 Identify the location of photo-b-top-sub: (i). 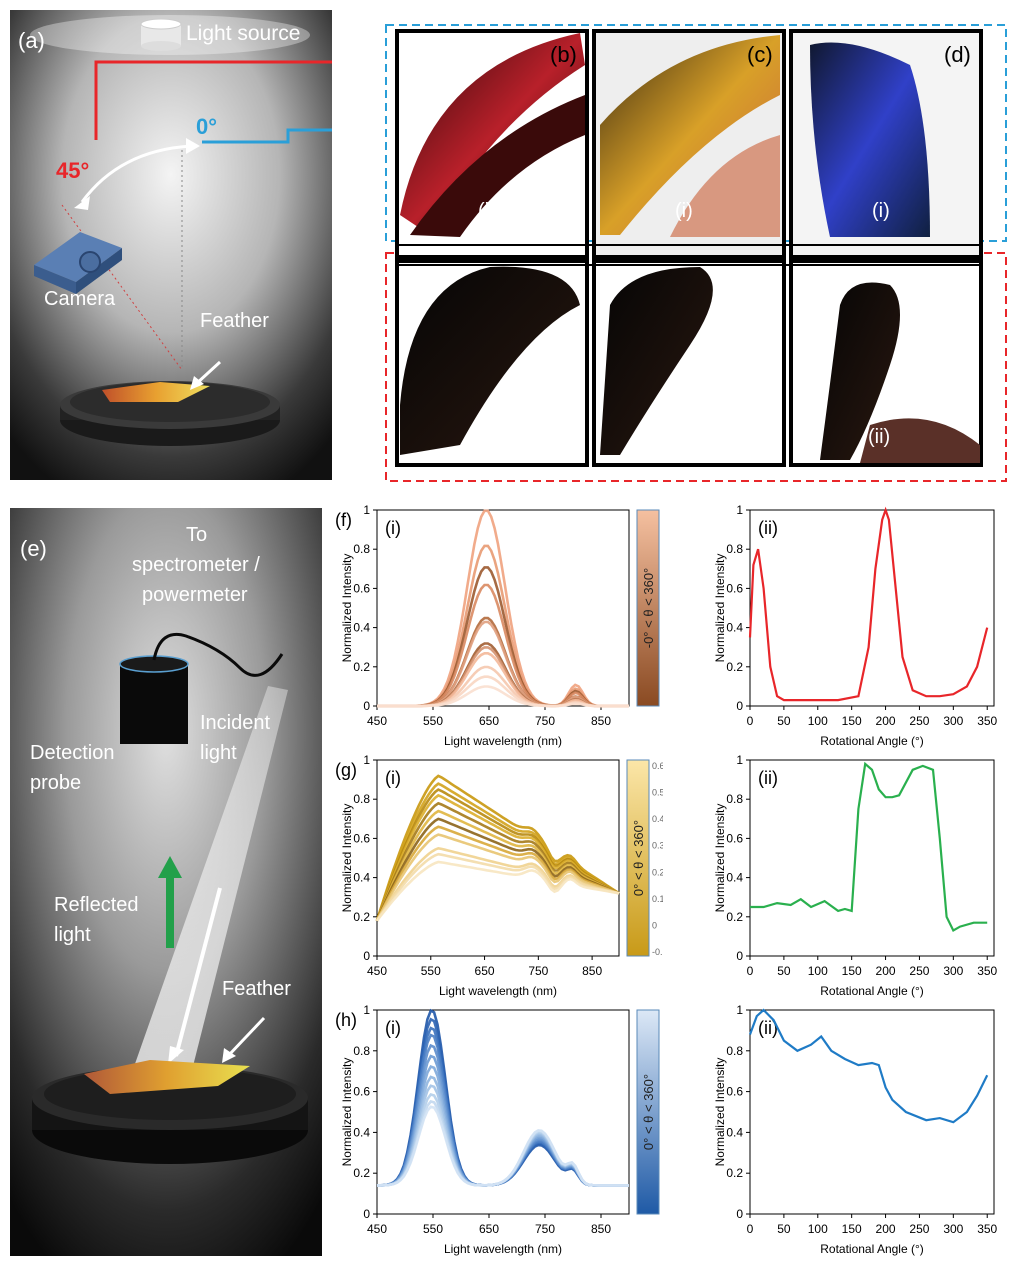
(487, 211).